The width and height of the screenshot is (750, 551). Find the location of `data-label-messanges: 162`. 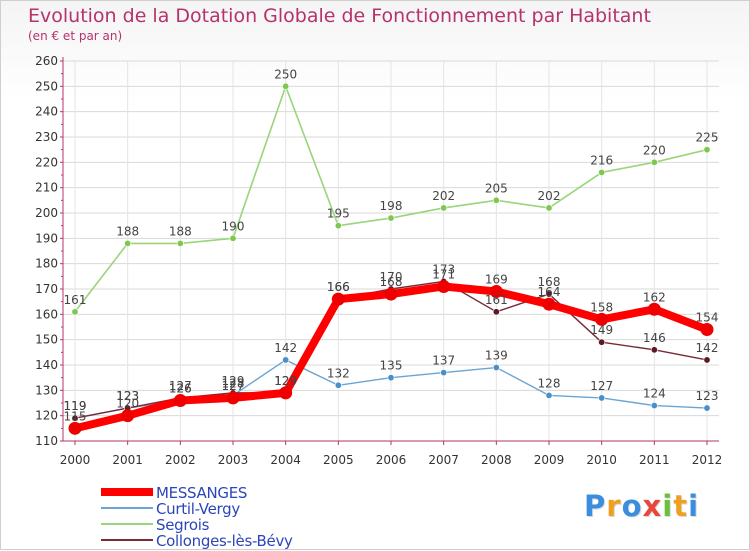

data-label-messanges: 162 is located at coordinates (654, 297).